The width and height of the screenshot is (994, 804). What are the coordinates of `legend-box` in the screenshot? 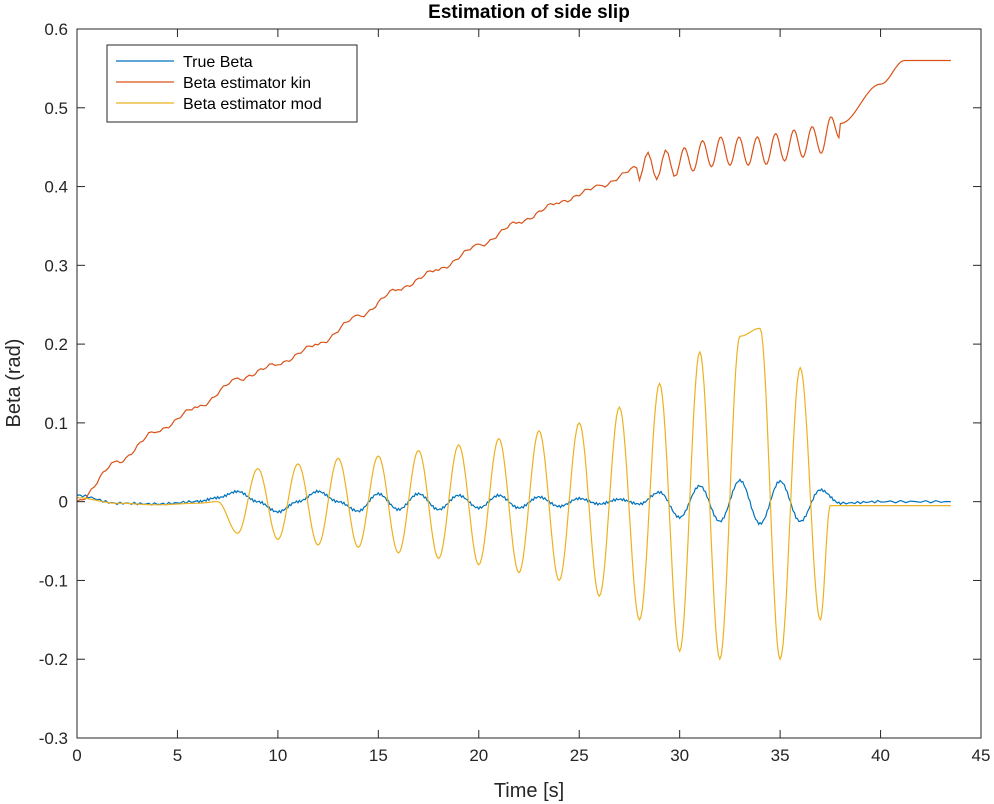 It's located at (232, 83).